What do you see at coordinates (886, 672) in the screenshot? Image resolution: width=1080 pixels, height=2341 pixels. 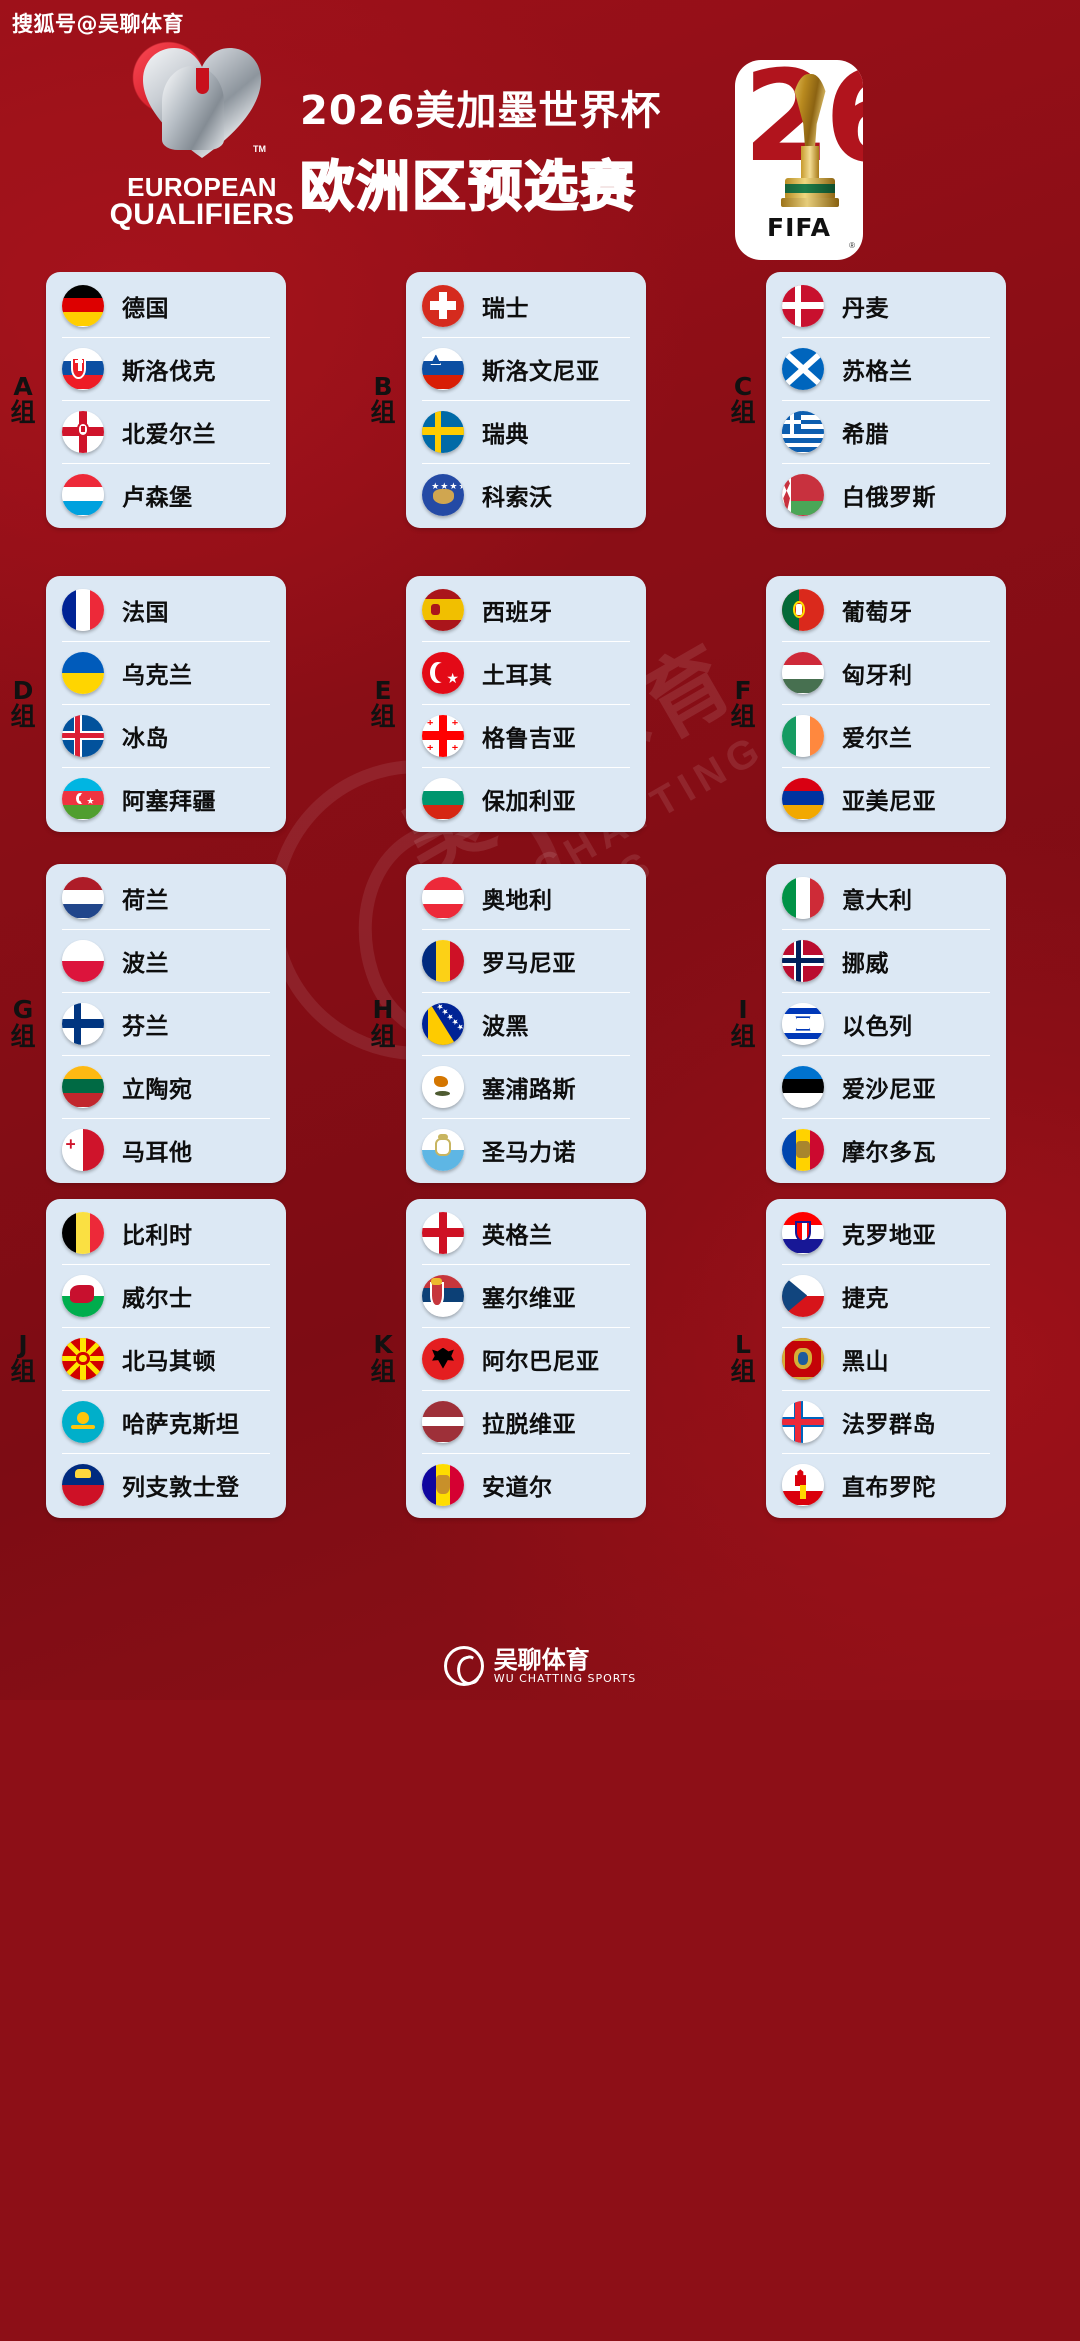 I see `team-row: 匈牙利` at bounding box center [886, 672].